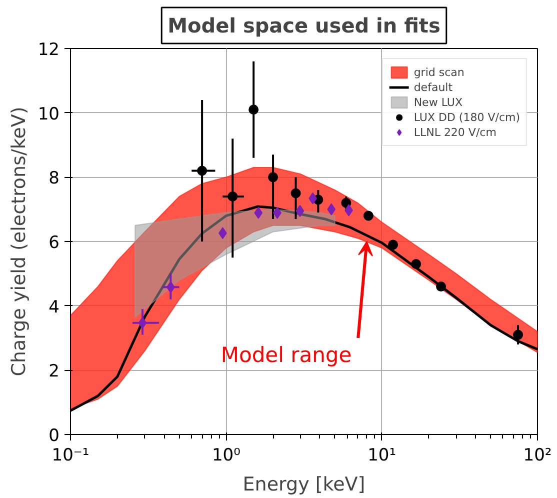 This screenshot has width=557, height=498. What do you see at coordinates (439, 72) in the screenshot?
I see `legend-label: grid scan` at bounding box center [439, 72].